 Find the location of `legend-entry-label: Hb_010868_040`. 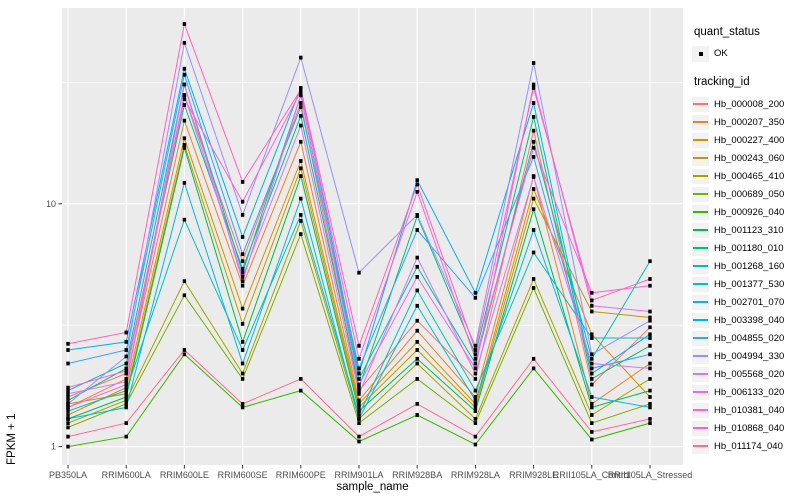

legend-entry-label: Hb_010868_040 is located at coordinates (749, 428).